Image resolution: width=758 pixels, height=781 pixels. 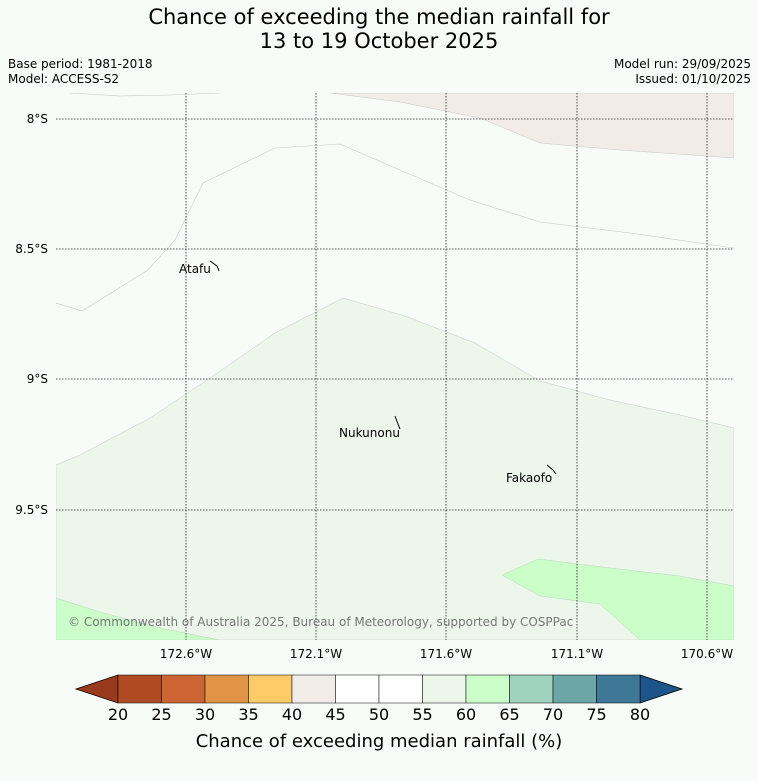 I want to click on lat-label-9-5s: 9.5°S, so click(x=31, y=510).